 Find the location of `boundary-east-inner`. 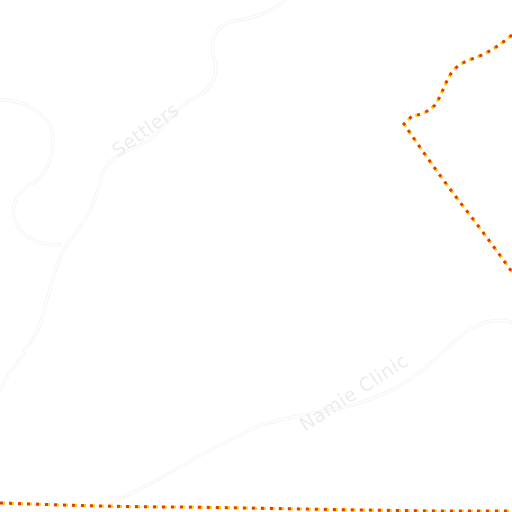

boundary-east-inner is located at coordinates (457, 153).